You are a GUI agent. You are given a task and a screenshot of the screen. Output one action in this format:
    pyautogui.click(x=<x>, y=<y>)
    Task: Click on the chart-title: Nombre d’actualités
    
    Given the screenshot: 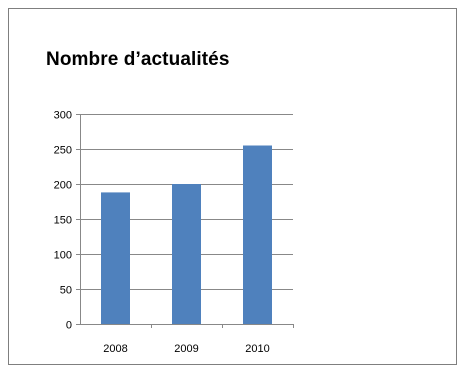 What is the action you would take?
    pyautogui.click(x=138, y=59)
    